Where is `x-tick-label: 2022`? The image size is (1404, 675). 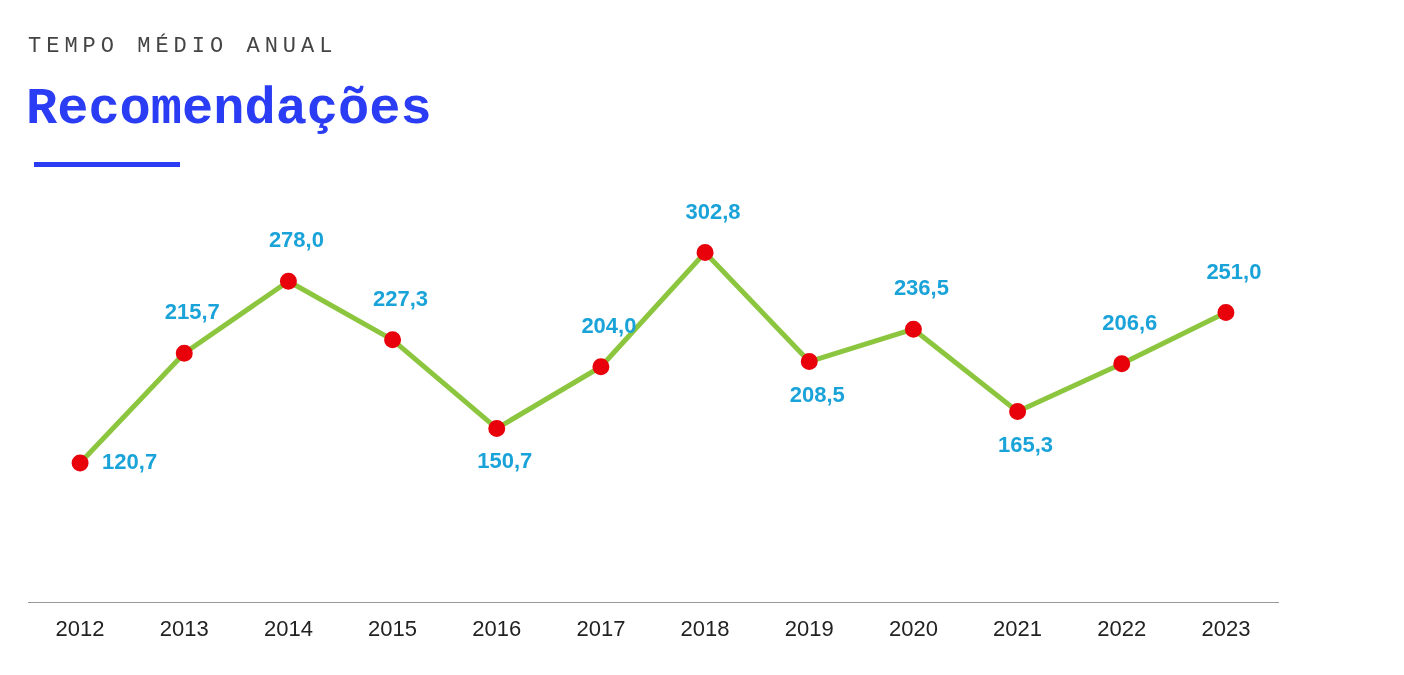 x-tick-label: 2022 is located at coordinates (1122, 628).